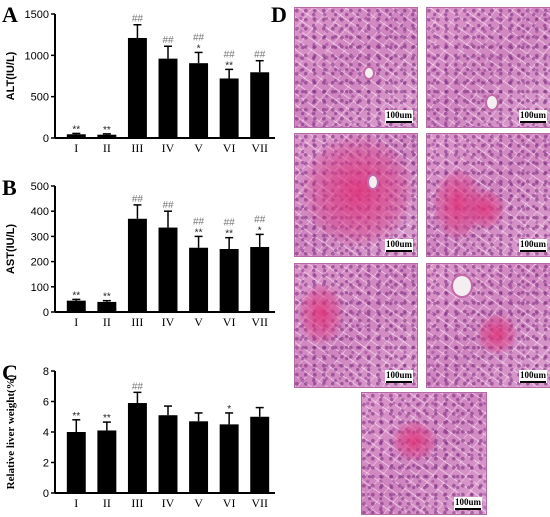 This screenshot has width=550, height=517. What do you see at coordinates (46, 433) in the screenshot?
I see `y-tick-label: 4` at bounding box center [46, 433].